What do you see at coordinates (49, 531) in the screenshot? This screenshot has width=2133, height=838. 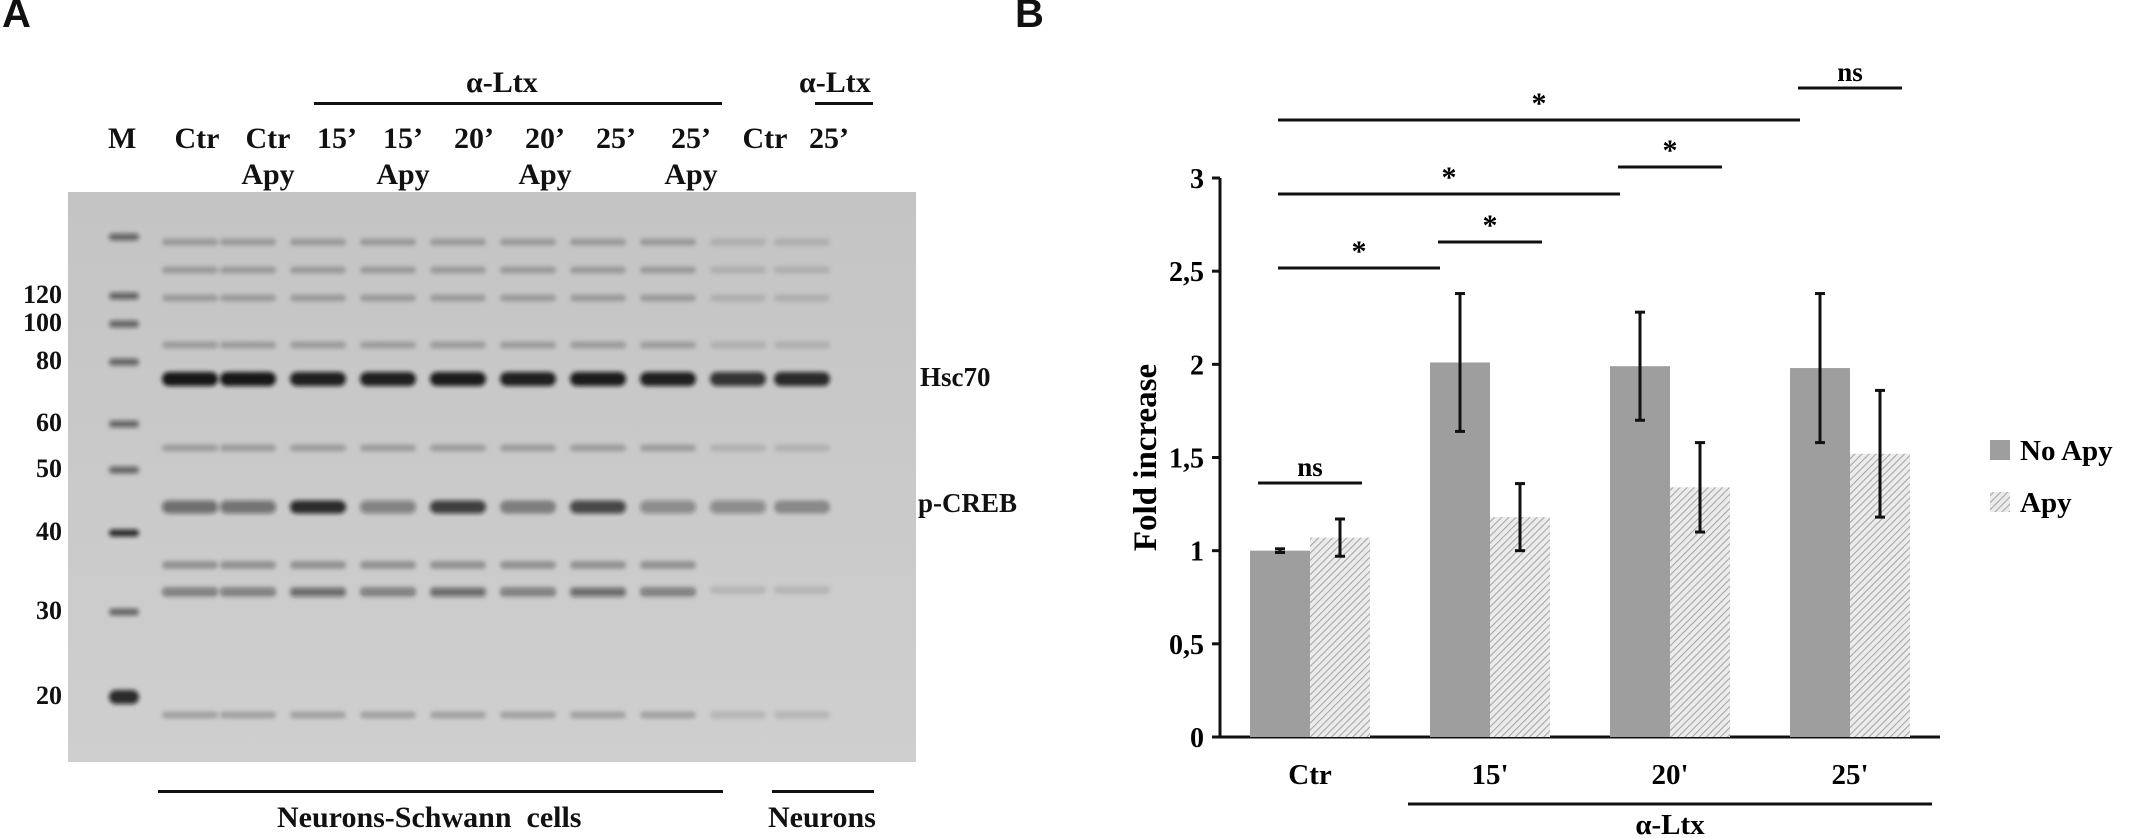 I see `mw-label-40: 40` at bounding box center [49, 531].